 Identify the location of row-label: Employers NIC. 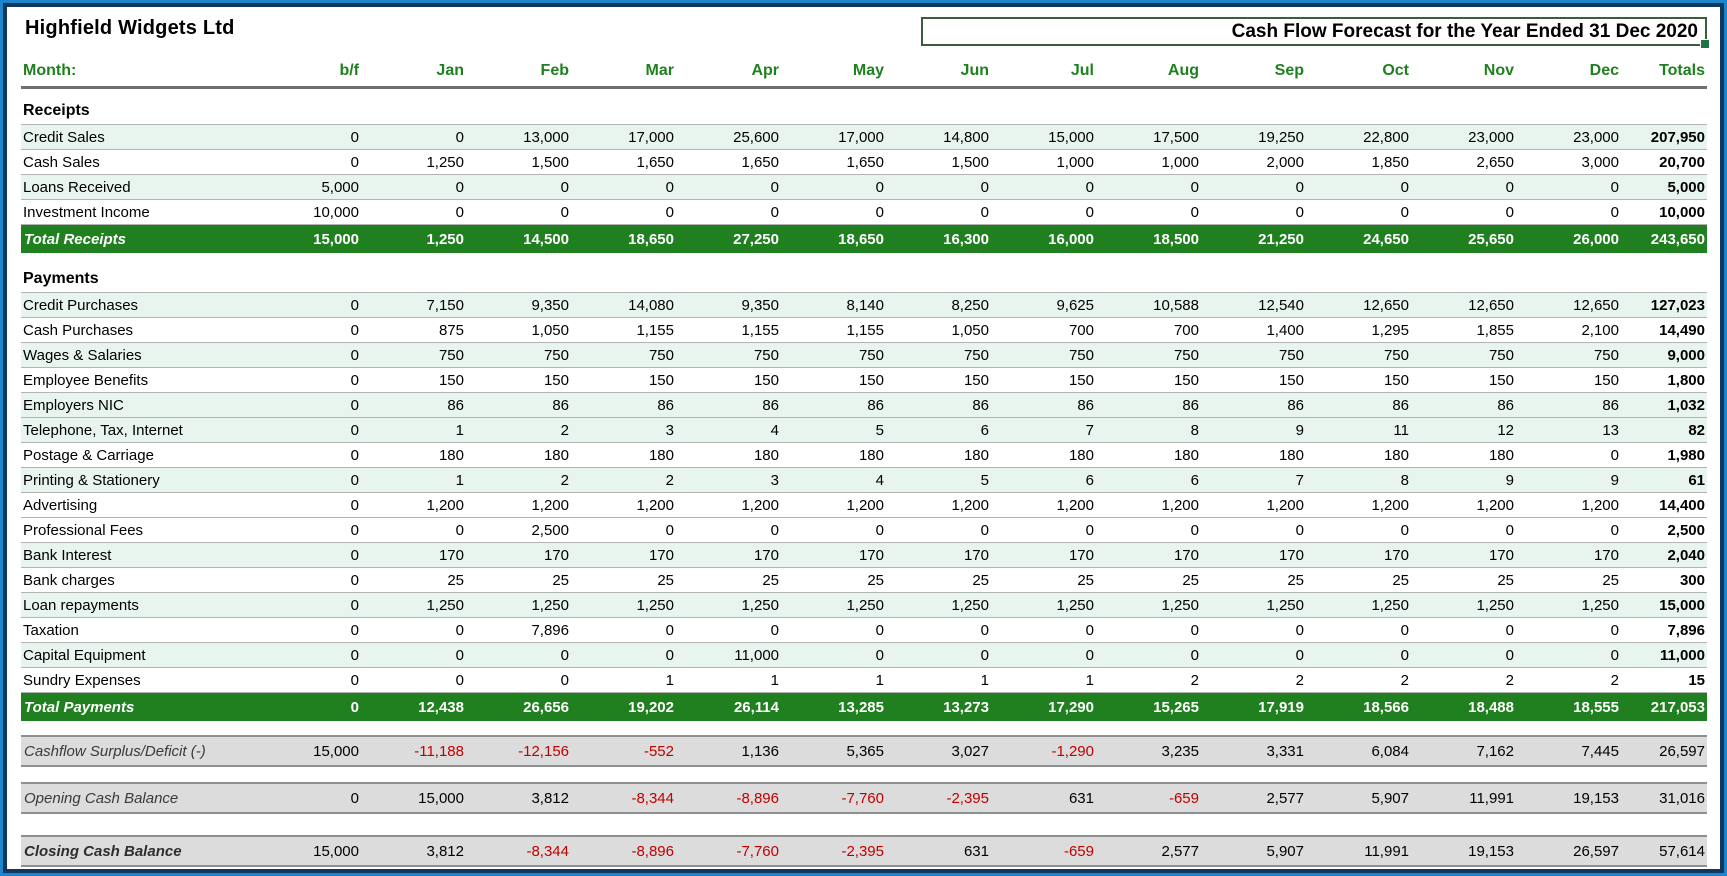
(151, 405).